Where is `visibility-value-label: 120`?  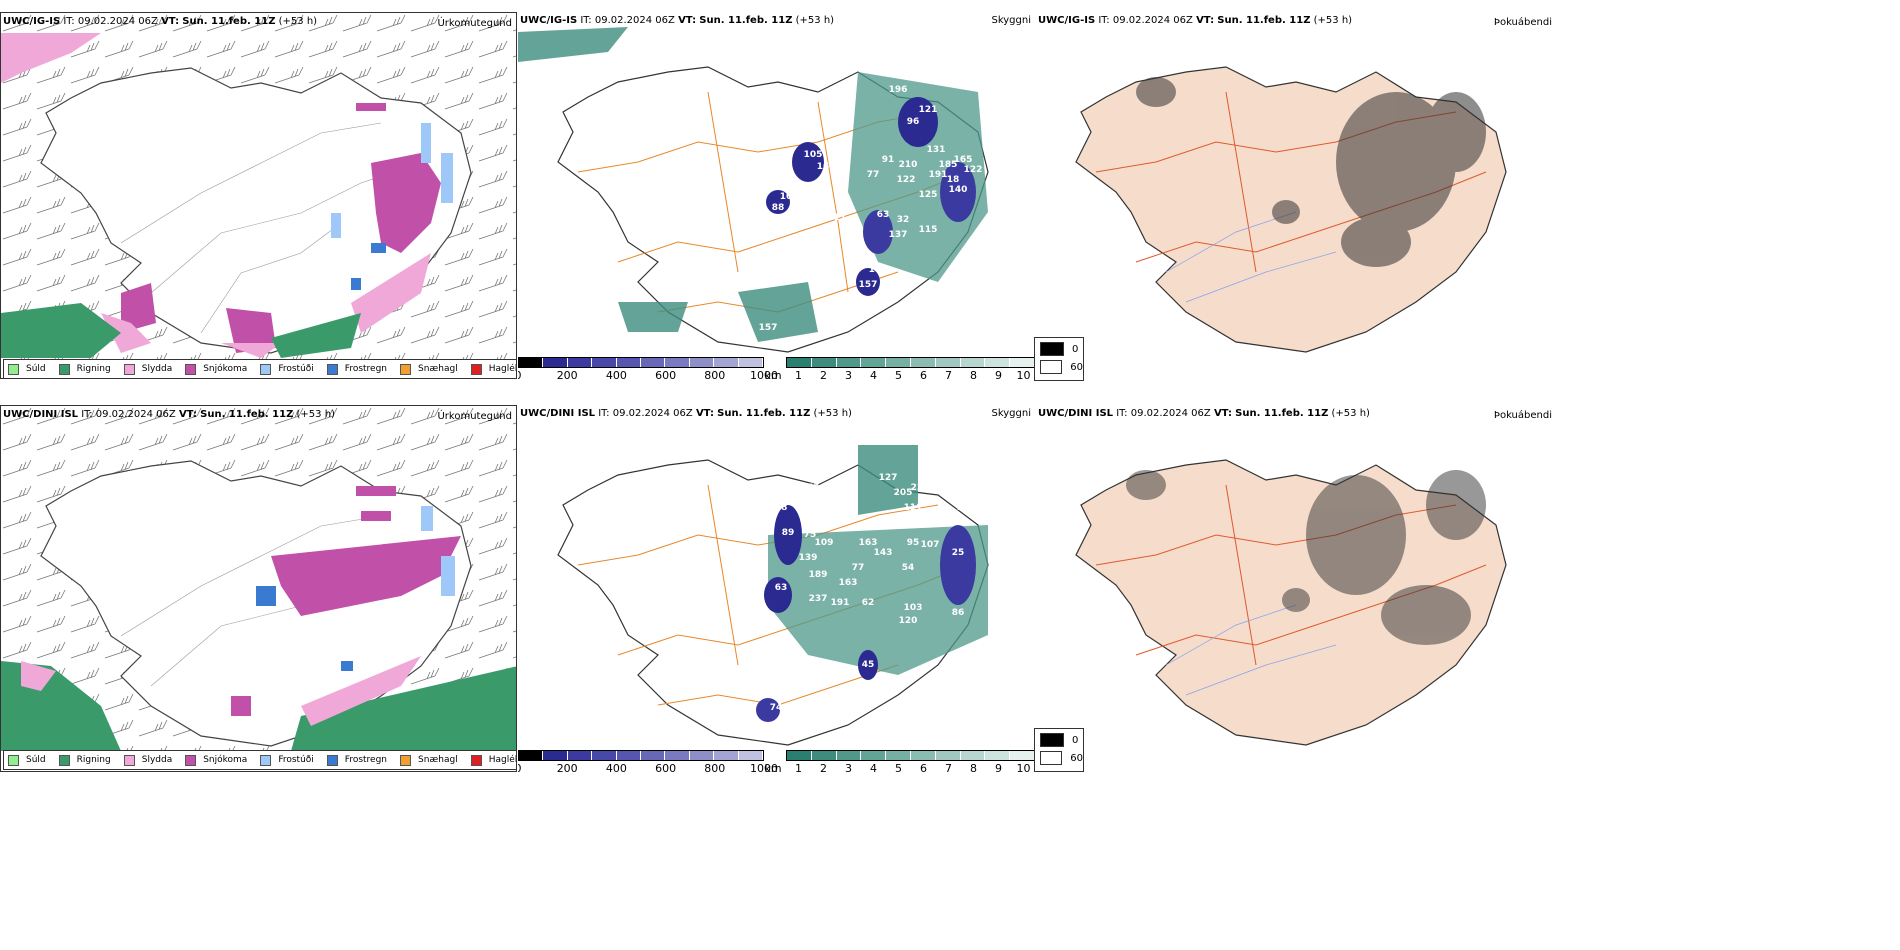 visibility-value-label: 120 is located at coordinates (908, 621).